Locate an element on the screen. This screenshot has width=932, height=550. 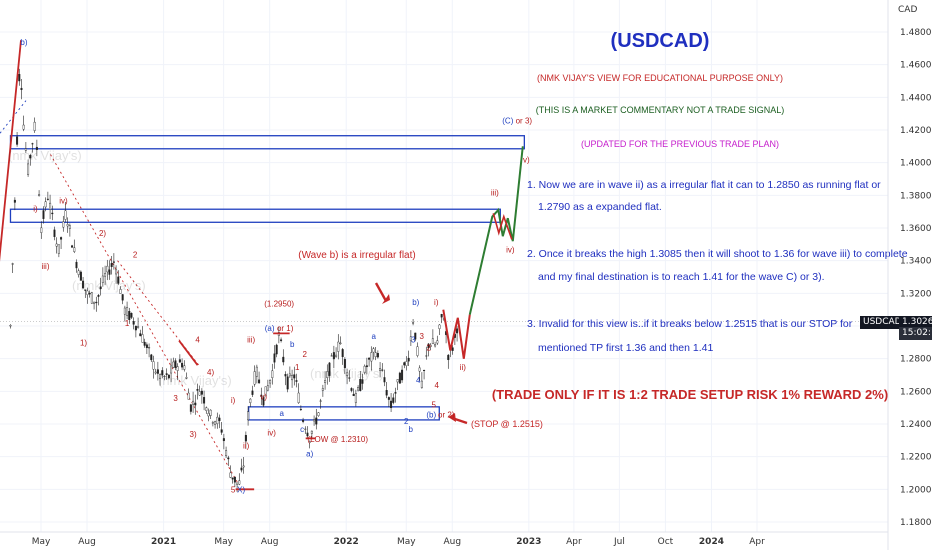
wave-label: 3 is located at coordinates (422, 336).